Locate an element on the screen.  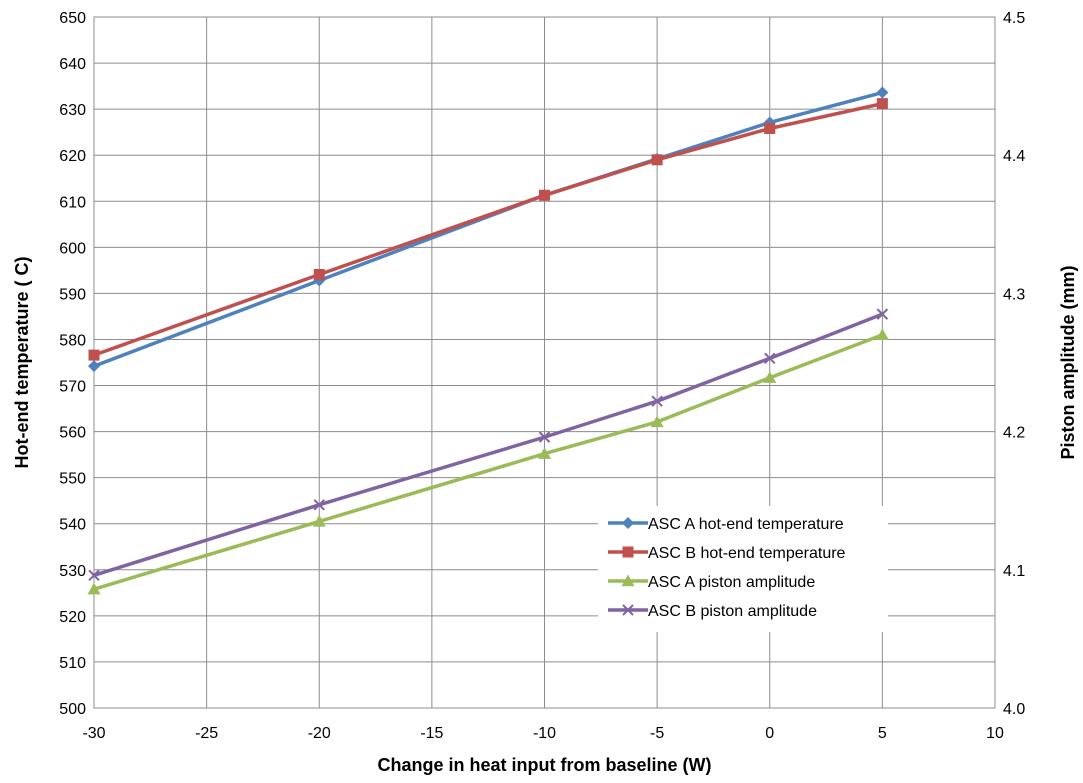
y-tick-label: 580 is located at coordinates (72, 340).